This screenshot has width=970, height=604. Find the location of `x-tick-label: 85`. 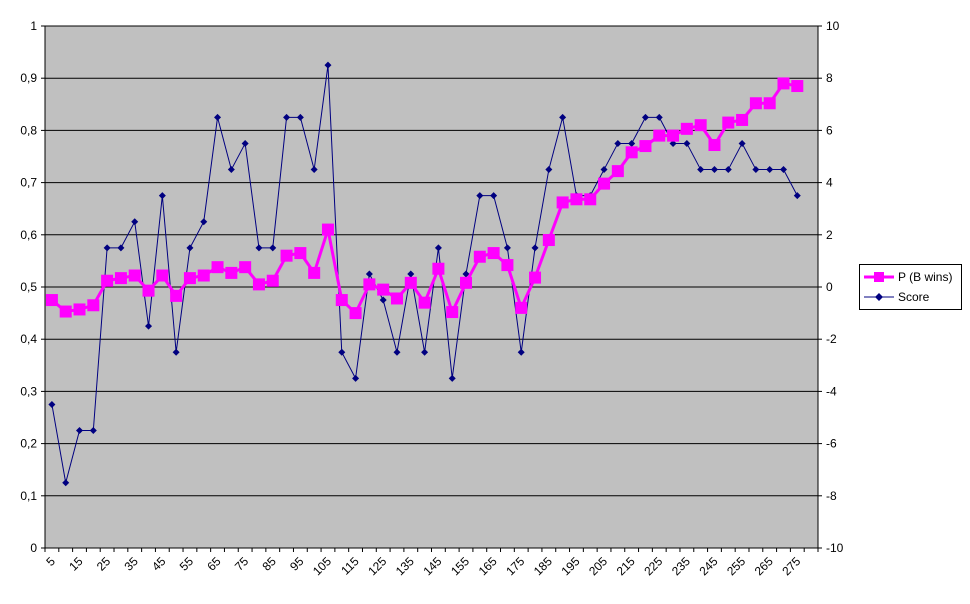

x-tick-label: 85 is located at coordinates (270, 564).